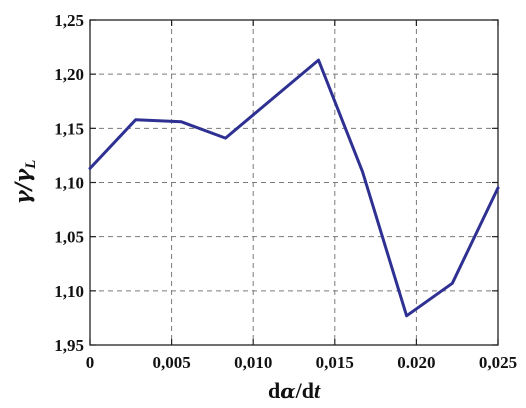  Describe the element at coordinates (171, 362) in the screenshot. I see `x-tick-label: 0,005` at that location.